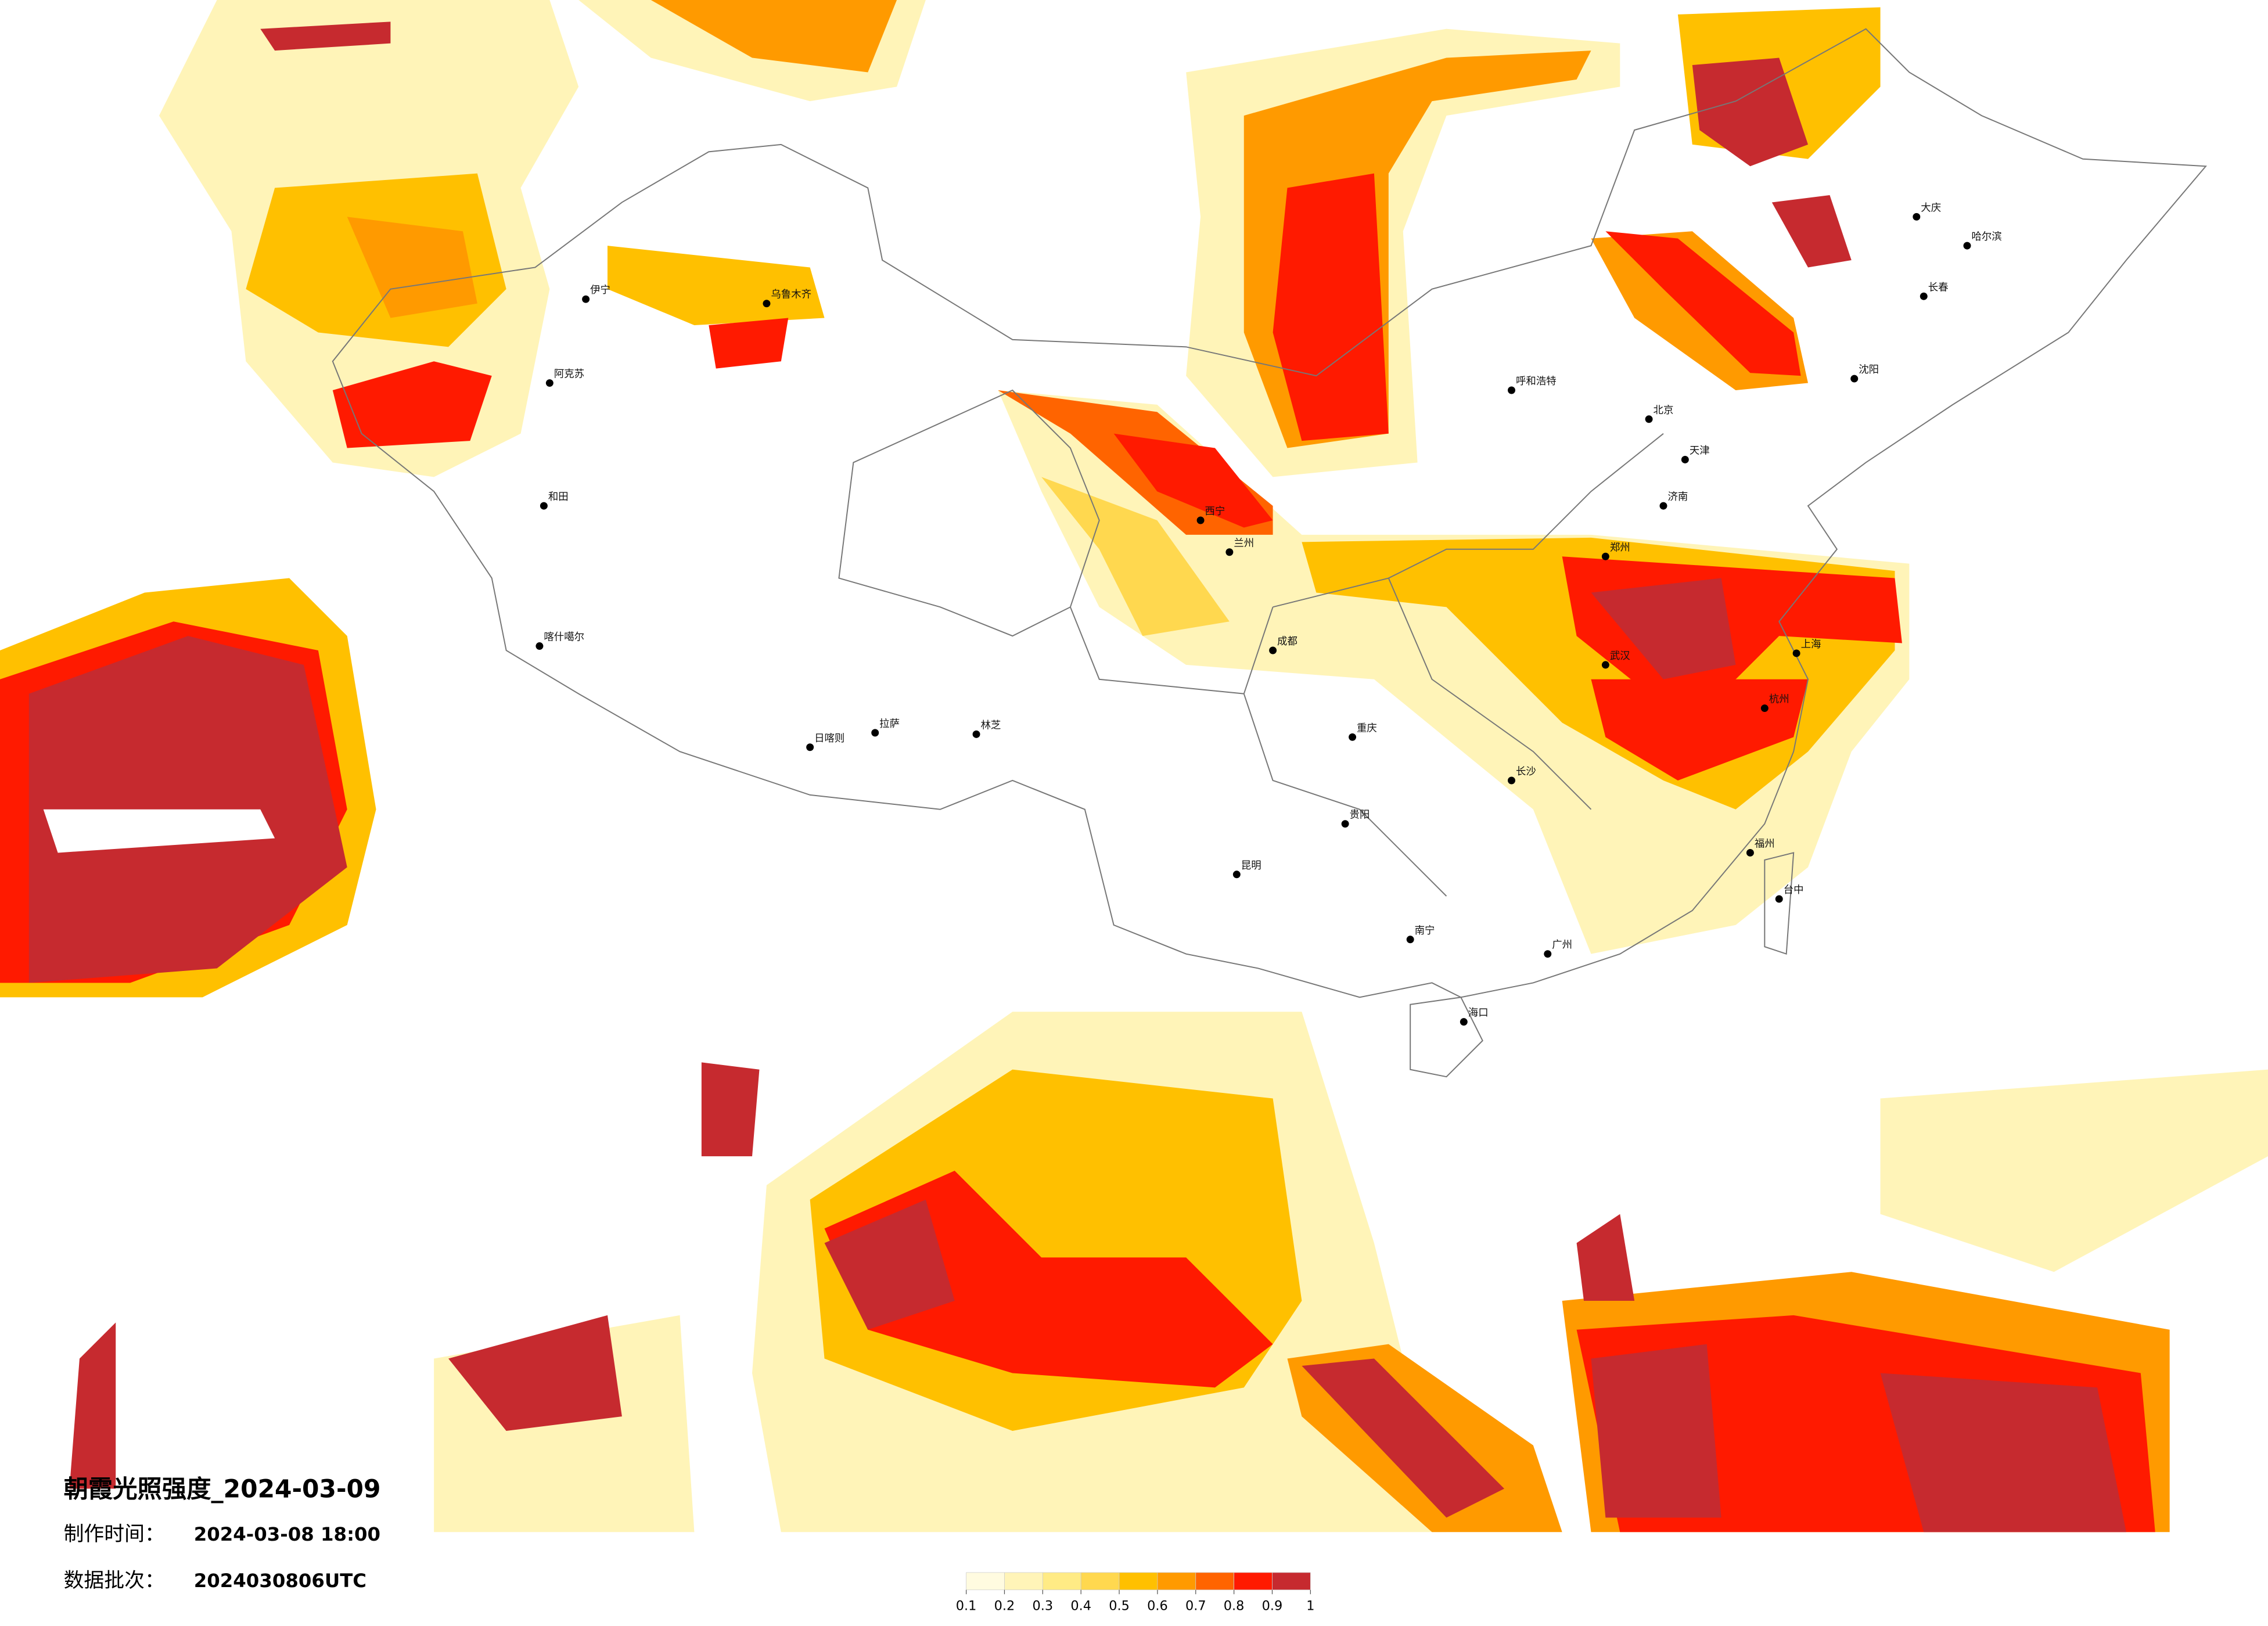 The height and width of the screenshot is (1626, 2268). What do you see at coordinates (966, 1606) in the screenshot?
I see `colorbar-tick-label: 0.1` at bounding box center [966, 1606].